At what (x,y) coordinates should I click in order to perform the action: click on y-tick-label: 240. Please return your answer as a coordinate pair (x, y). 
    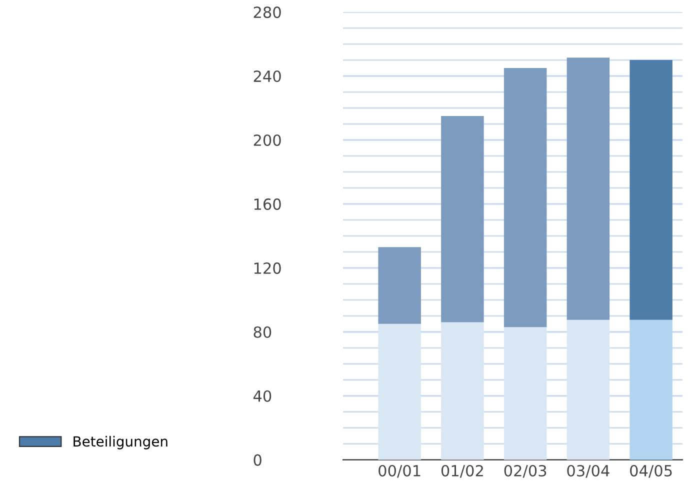
    Looking at the image, I should click on (267, 76).